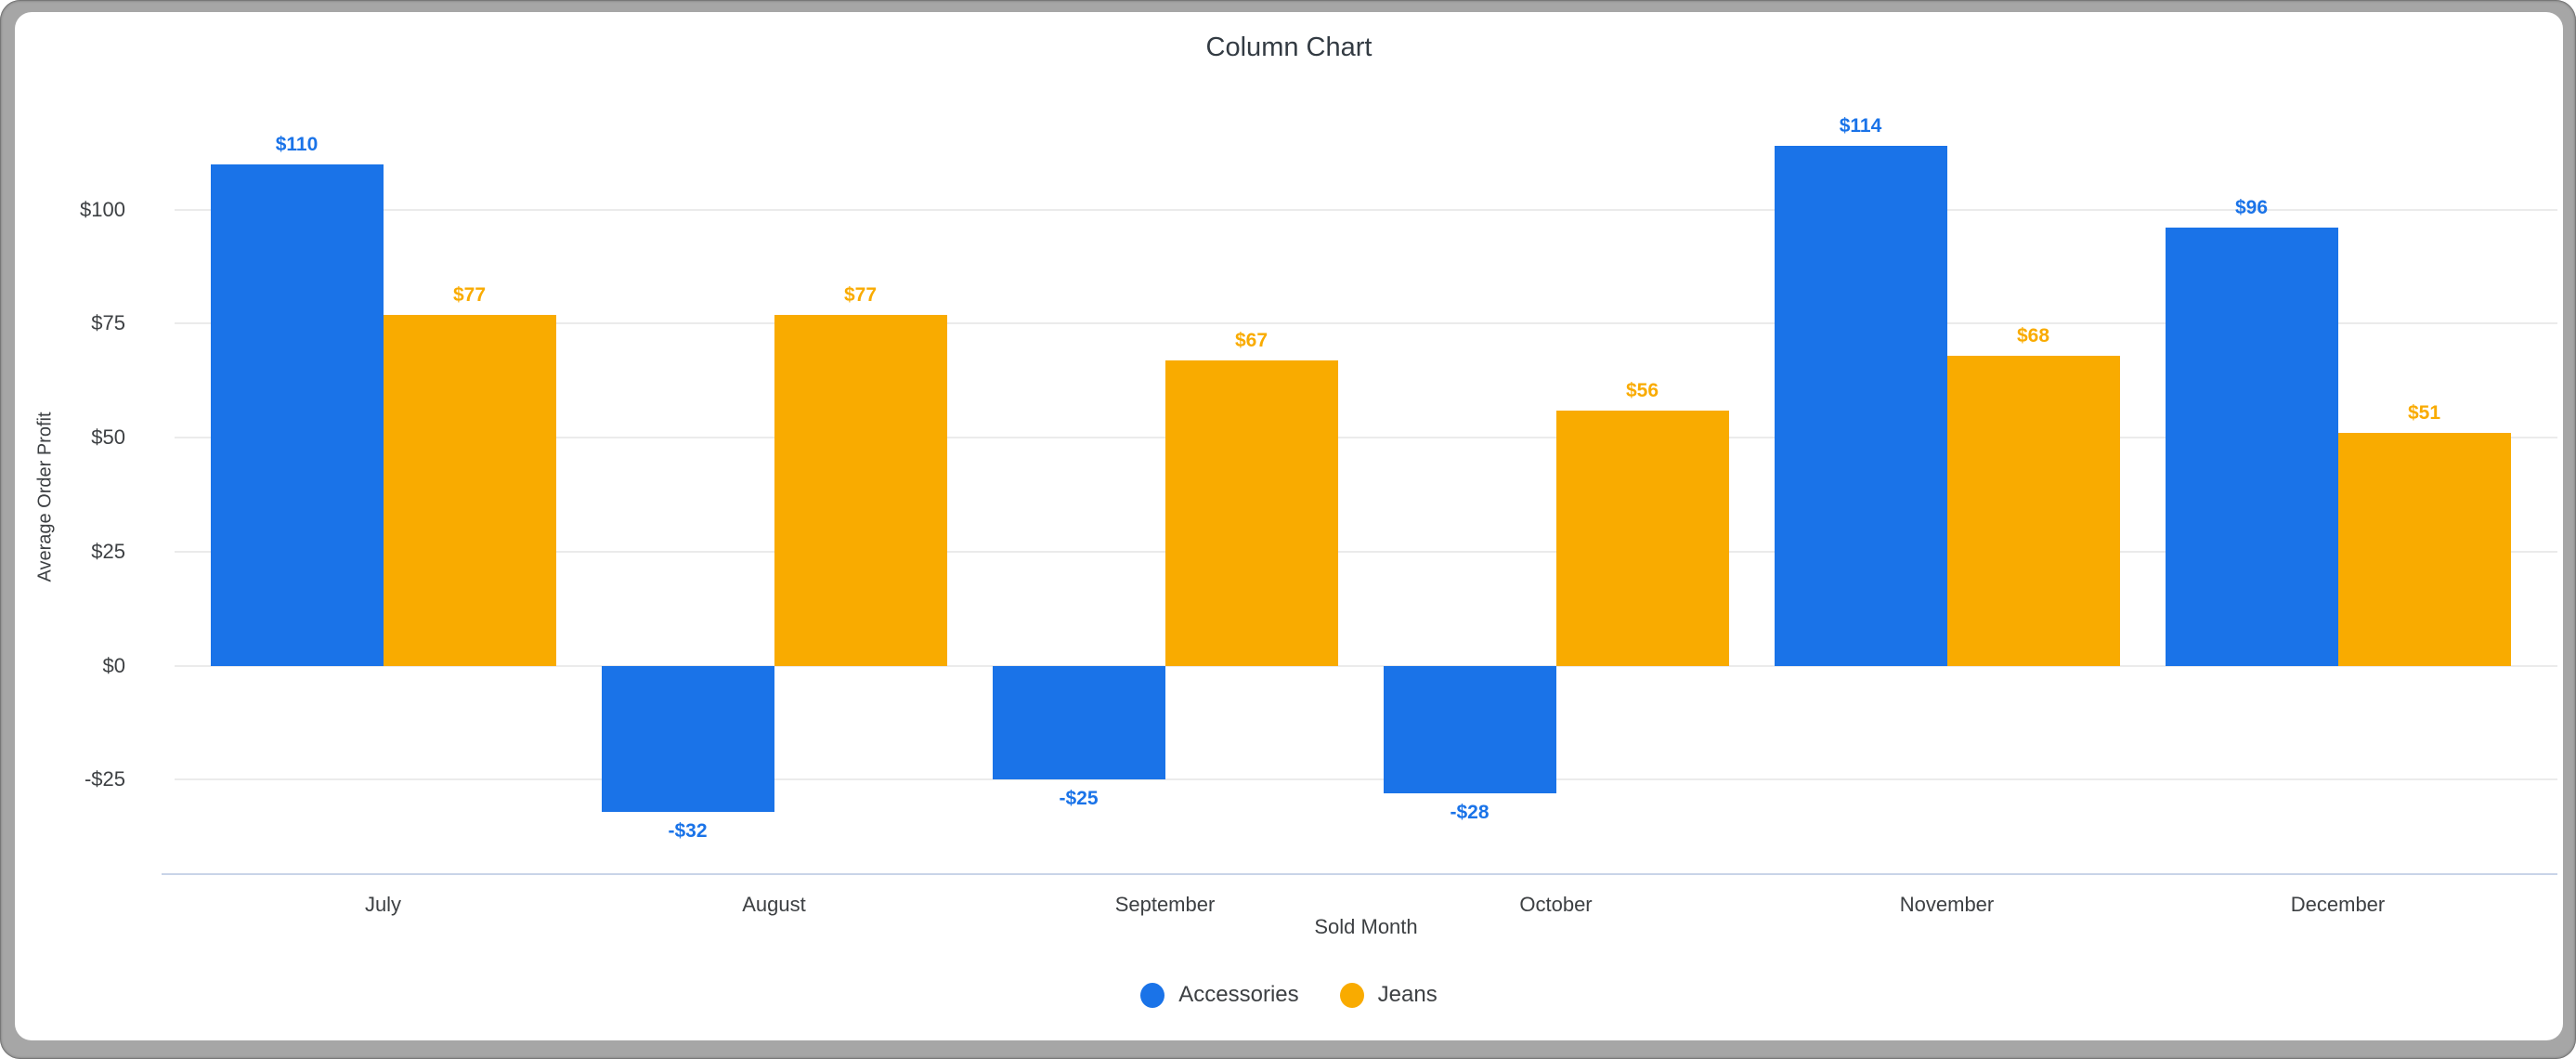  What do you see at coordinates (114, 665) in the screenshot?
I see `y-tick-label-0: $0` at bounding box center [114, 665].